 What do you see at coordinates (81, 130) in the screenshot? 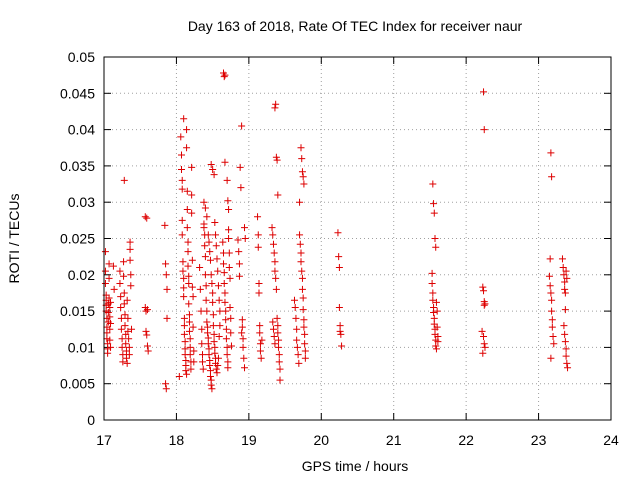
I see `y-tick-label: 0.04` at bounding box center [81, 130].